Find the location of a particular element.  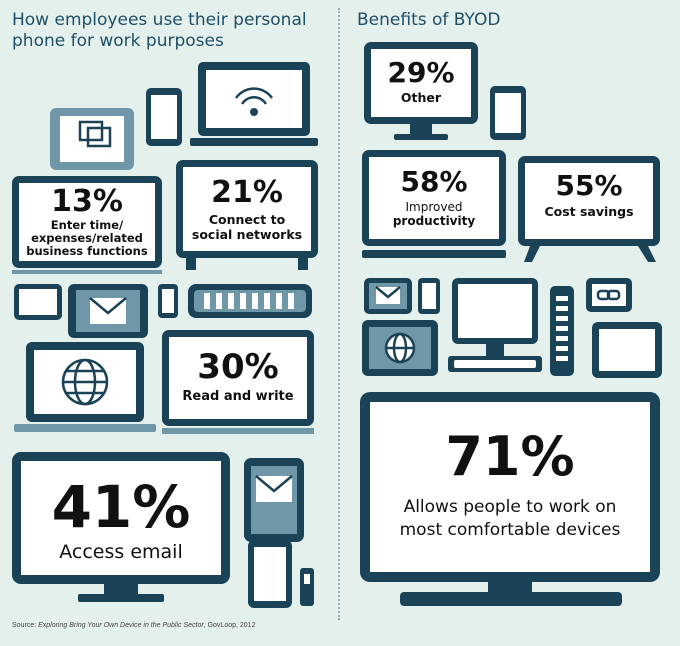

panel-divider is located at coordinates (339, 314).